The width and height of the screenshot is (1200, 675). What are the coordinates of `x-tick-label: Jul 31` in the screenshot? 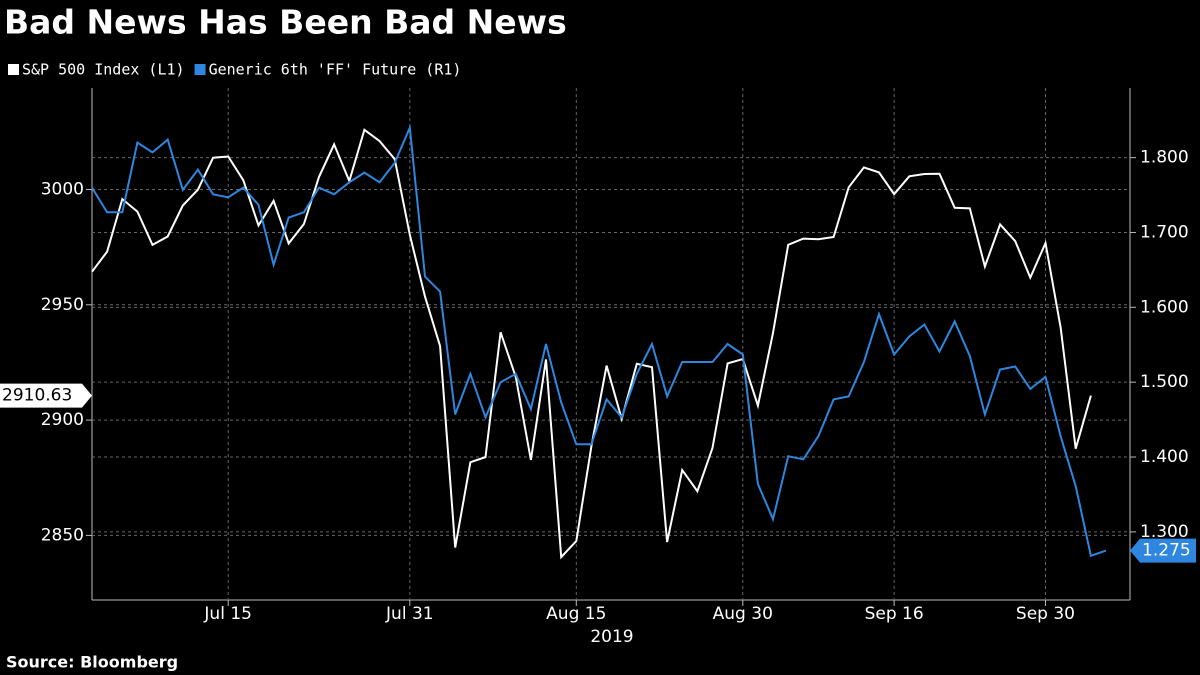 It's located at (409, 614).